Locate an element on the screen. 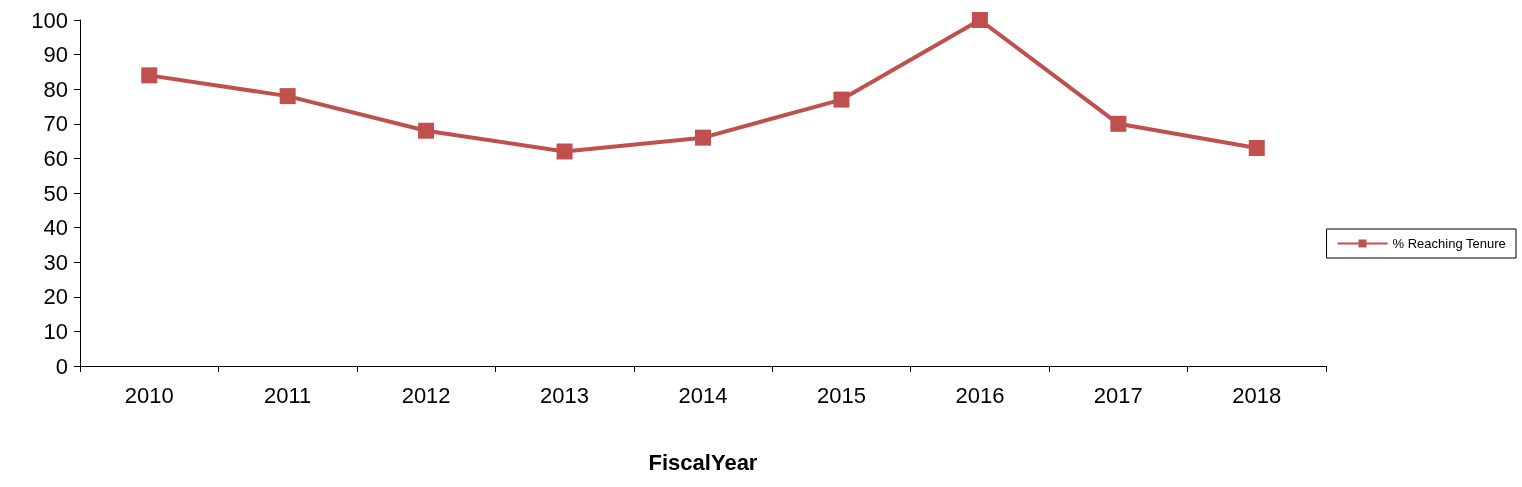 Image resolution: width=1522 pixels, height=487 pixels. y-tick-label: 90 is located at coordinates (55, 55).